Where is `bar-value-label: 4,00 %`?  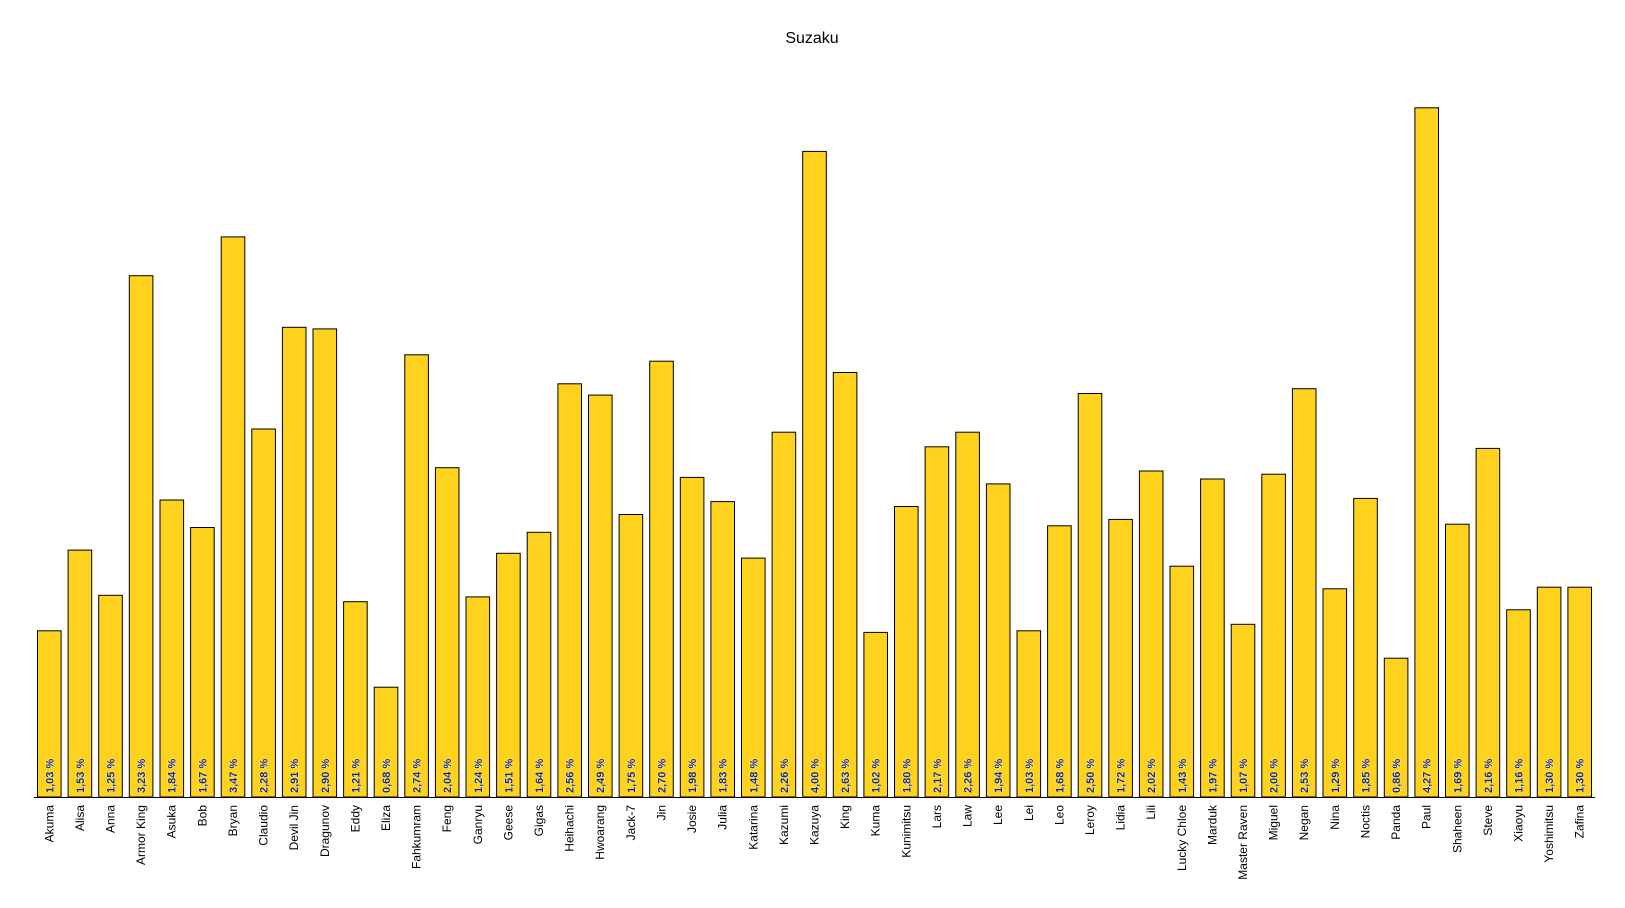
bar-value-label: 4,00 % is located at coordinates (816, 776).